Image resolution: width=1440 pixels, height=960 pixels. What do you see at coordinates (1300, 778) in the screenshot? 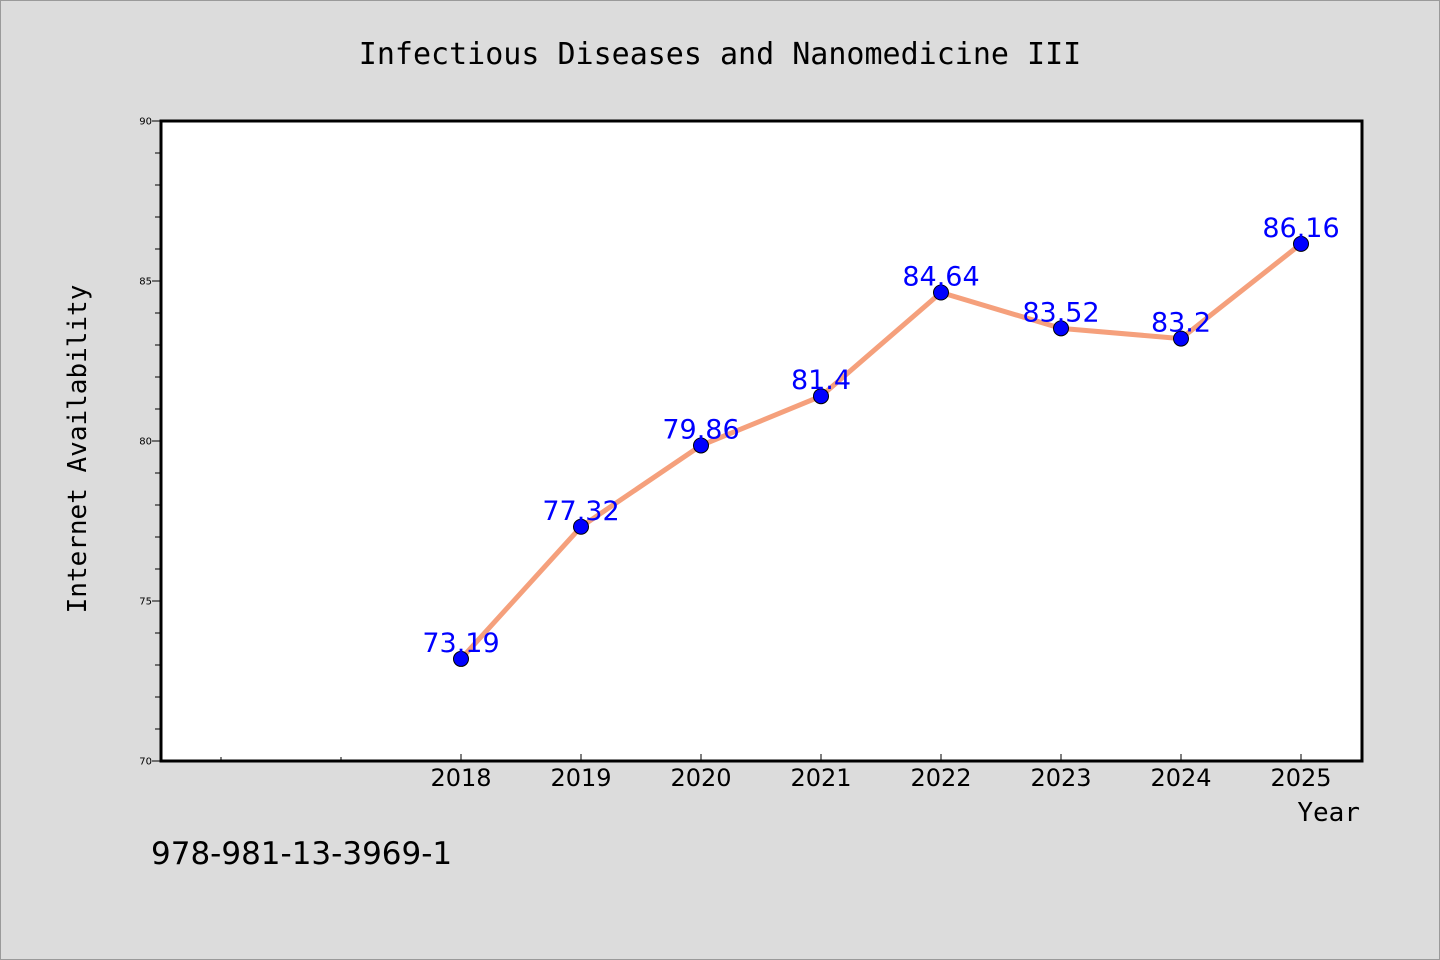
I see `x-tick-label: 2025` at bounding box center [1300, 778].